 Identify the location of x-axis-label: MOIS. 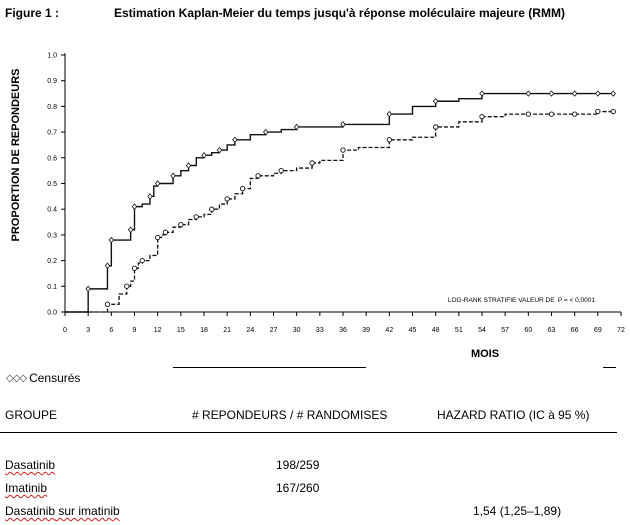
(485, 354).